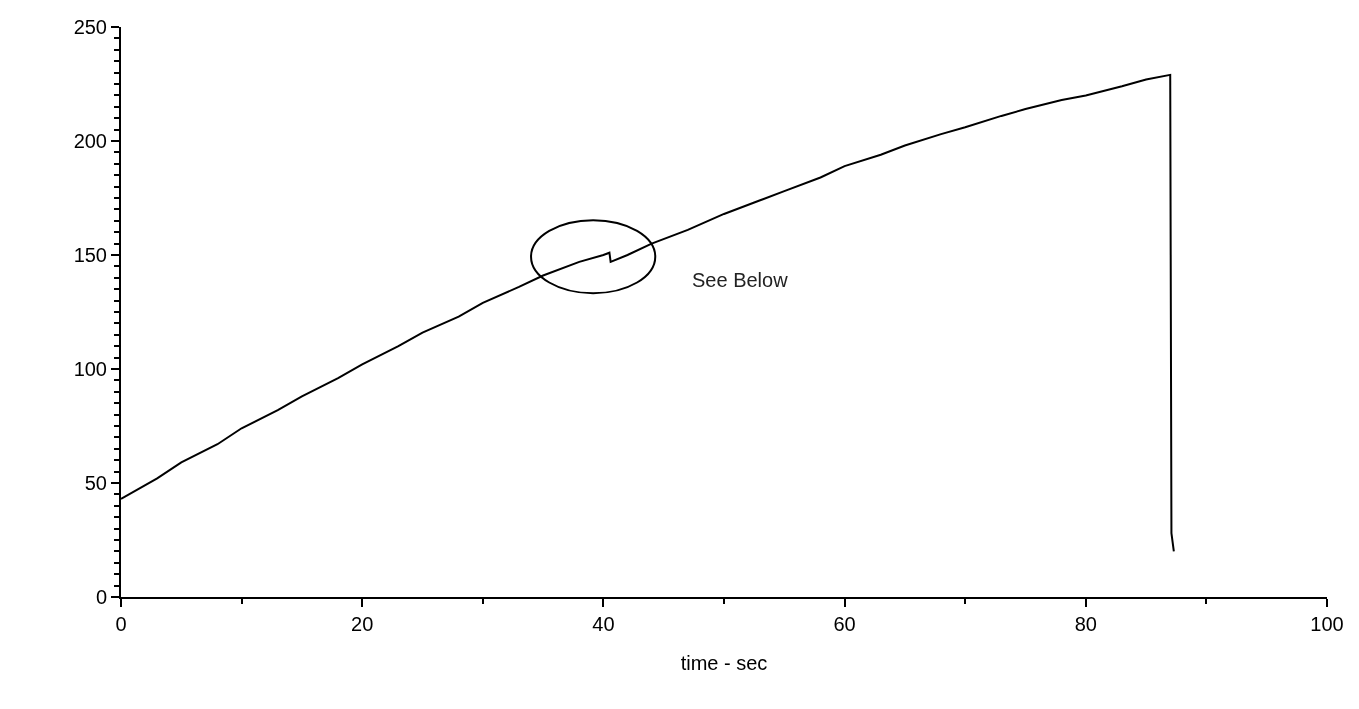 The height and width of the screenshot is (709, 1359). Describe the element at coordinates (1327, 624) in the screenshot. I see `x-tick-label: 100` at that location.